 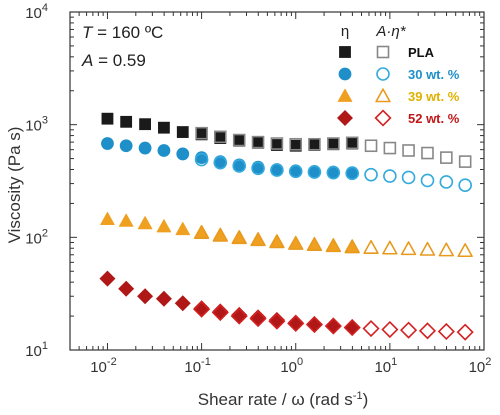 What do you see at coordinates (390, 31) in the screenshot?
I see `legend-header-aeta: A·η*` at bounding box center [390, 31].